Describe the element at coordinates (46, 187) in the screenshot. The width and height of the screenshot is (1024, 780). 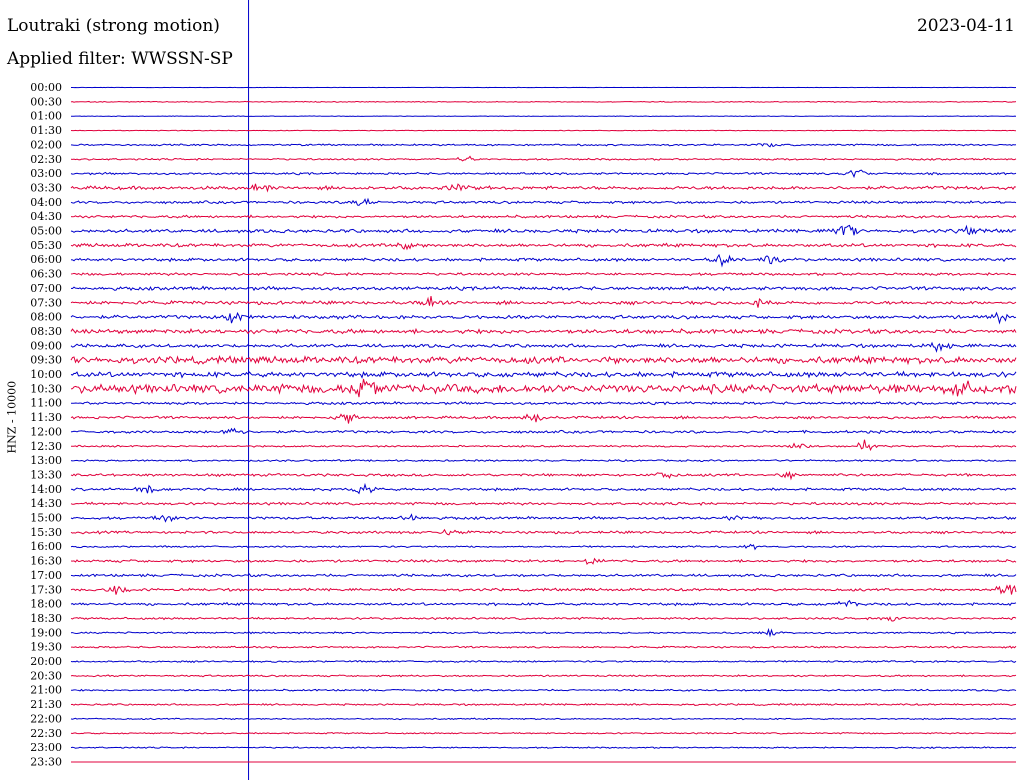
I see `row-time-label: 03:30` at that location.